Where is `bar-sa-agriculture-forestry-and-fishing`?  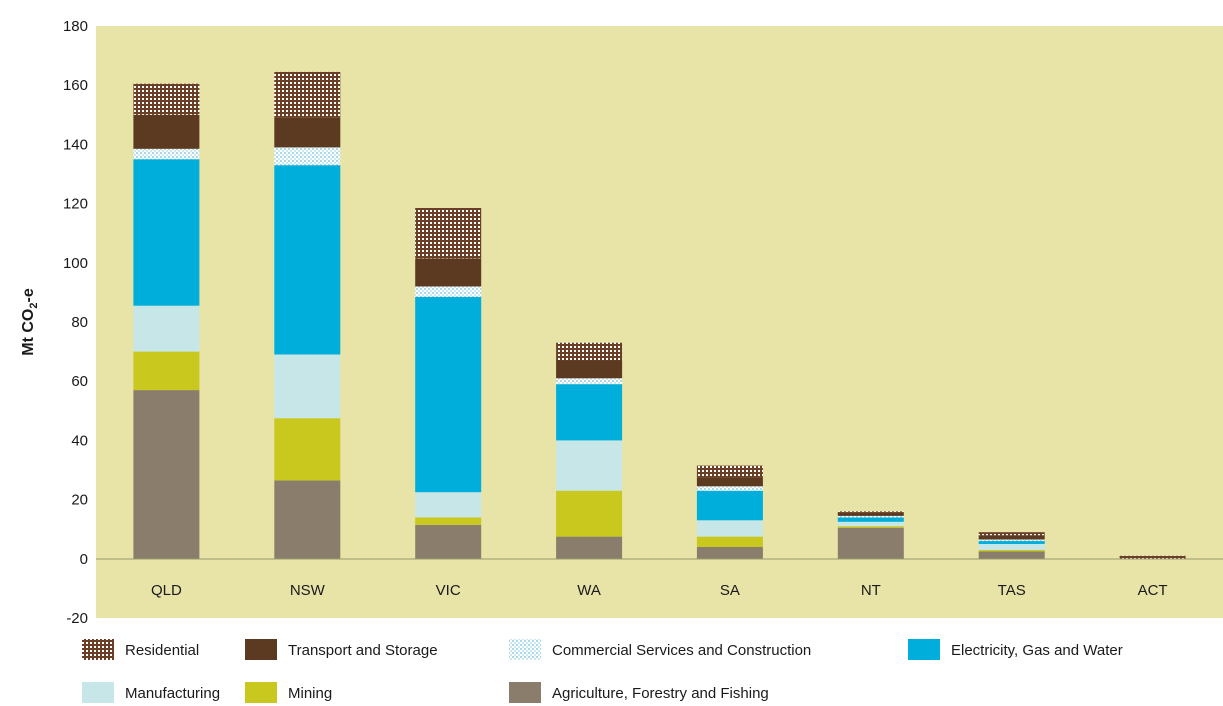 bar-sa-agriculture-forestry-and-fishing is located at coordinates (729, 553).